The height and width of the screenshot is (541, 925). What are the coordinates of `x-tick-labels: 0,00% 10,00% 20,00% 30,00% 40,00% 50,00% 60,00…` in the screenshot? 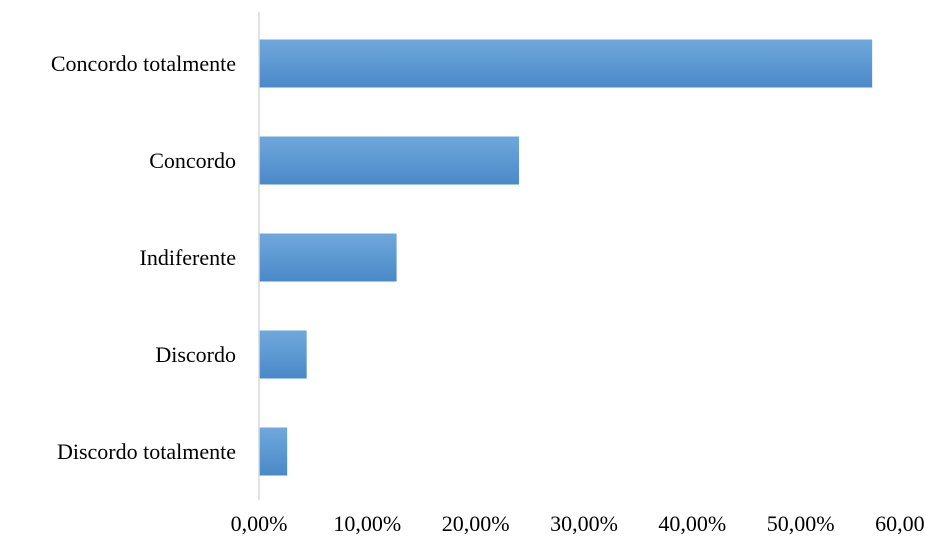 It's located at (578, 523).